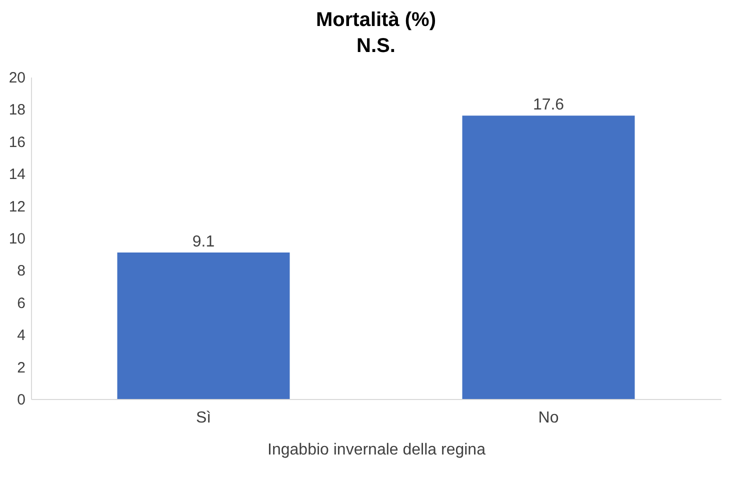 Image resolution: width=754 pixels, height=493 pixels. I want to click on y-tick-label: 4, so click(21, 335).